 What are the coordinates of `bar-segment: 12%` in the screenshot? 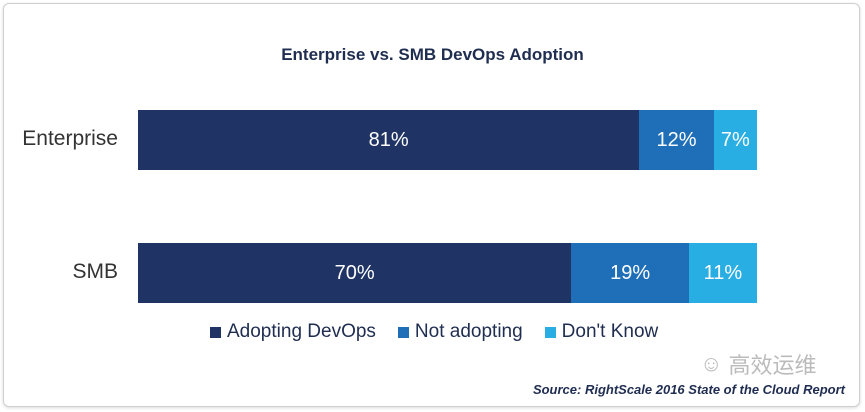 It's located at (676, 140).